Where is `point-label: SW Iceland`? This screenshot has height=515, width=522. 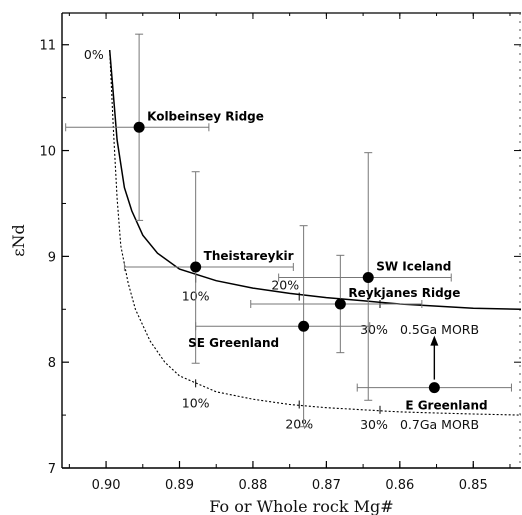 point-label: SW Iceland is located at coordinates (413, 267).